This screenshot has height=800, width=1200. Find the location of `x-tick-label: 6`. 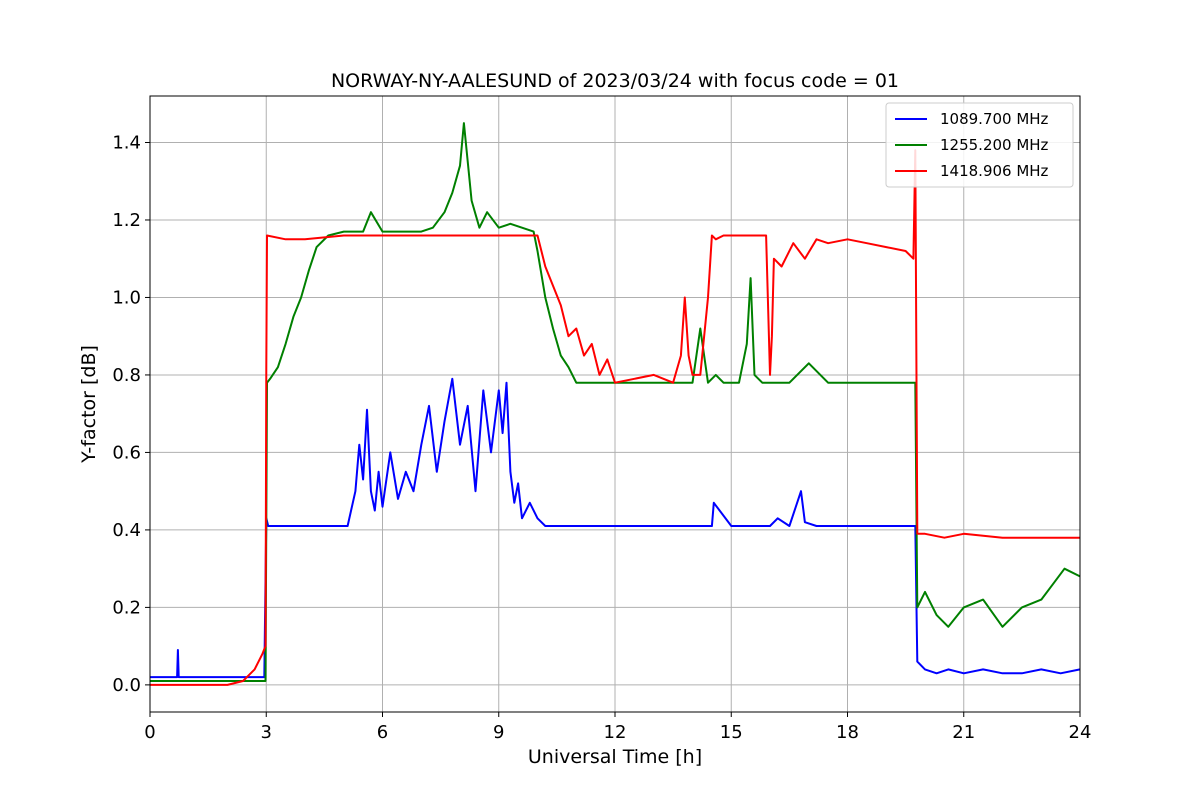

x-tick-label: 6 is located at coordinates (382, 732).